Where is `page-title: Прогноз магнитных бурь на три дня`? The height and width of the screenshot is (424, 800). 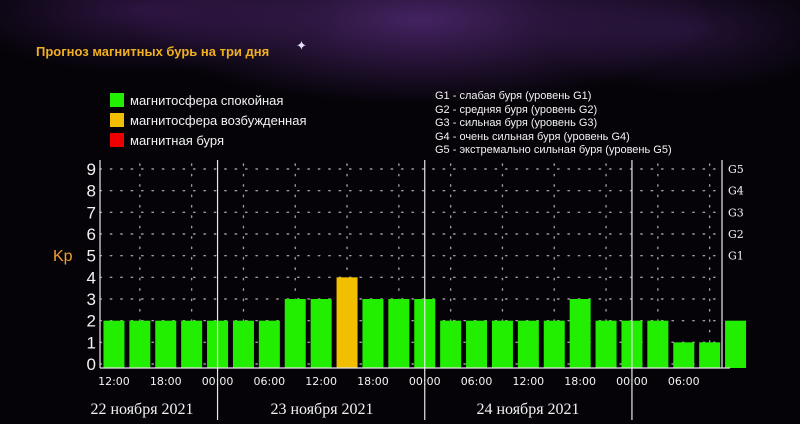 page-title: Прогноз магнитных бурь на три дня is located at coordinates (153, 51).